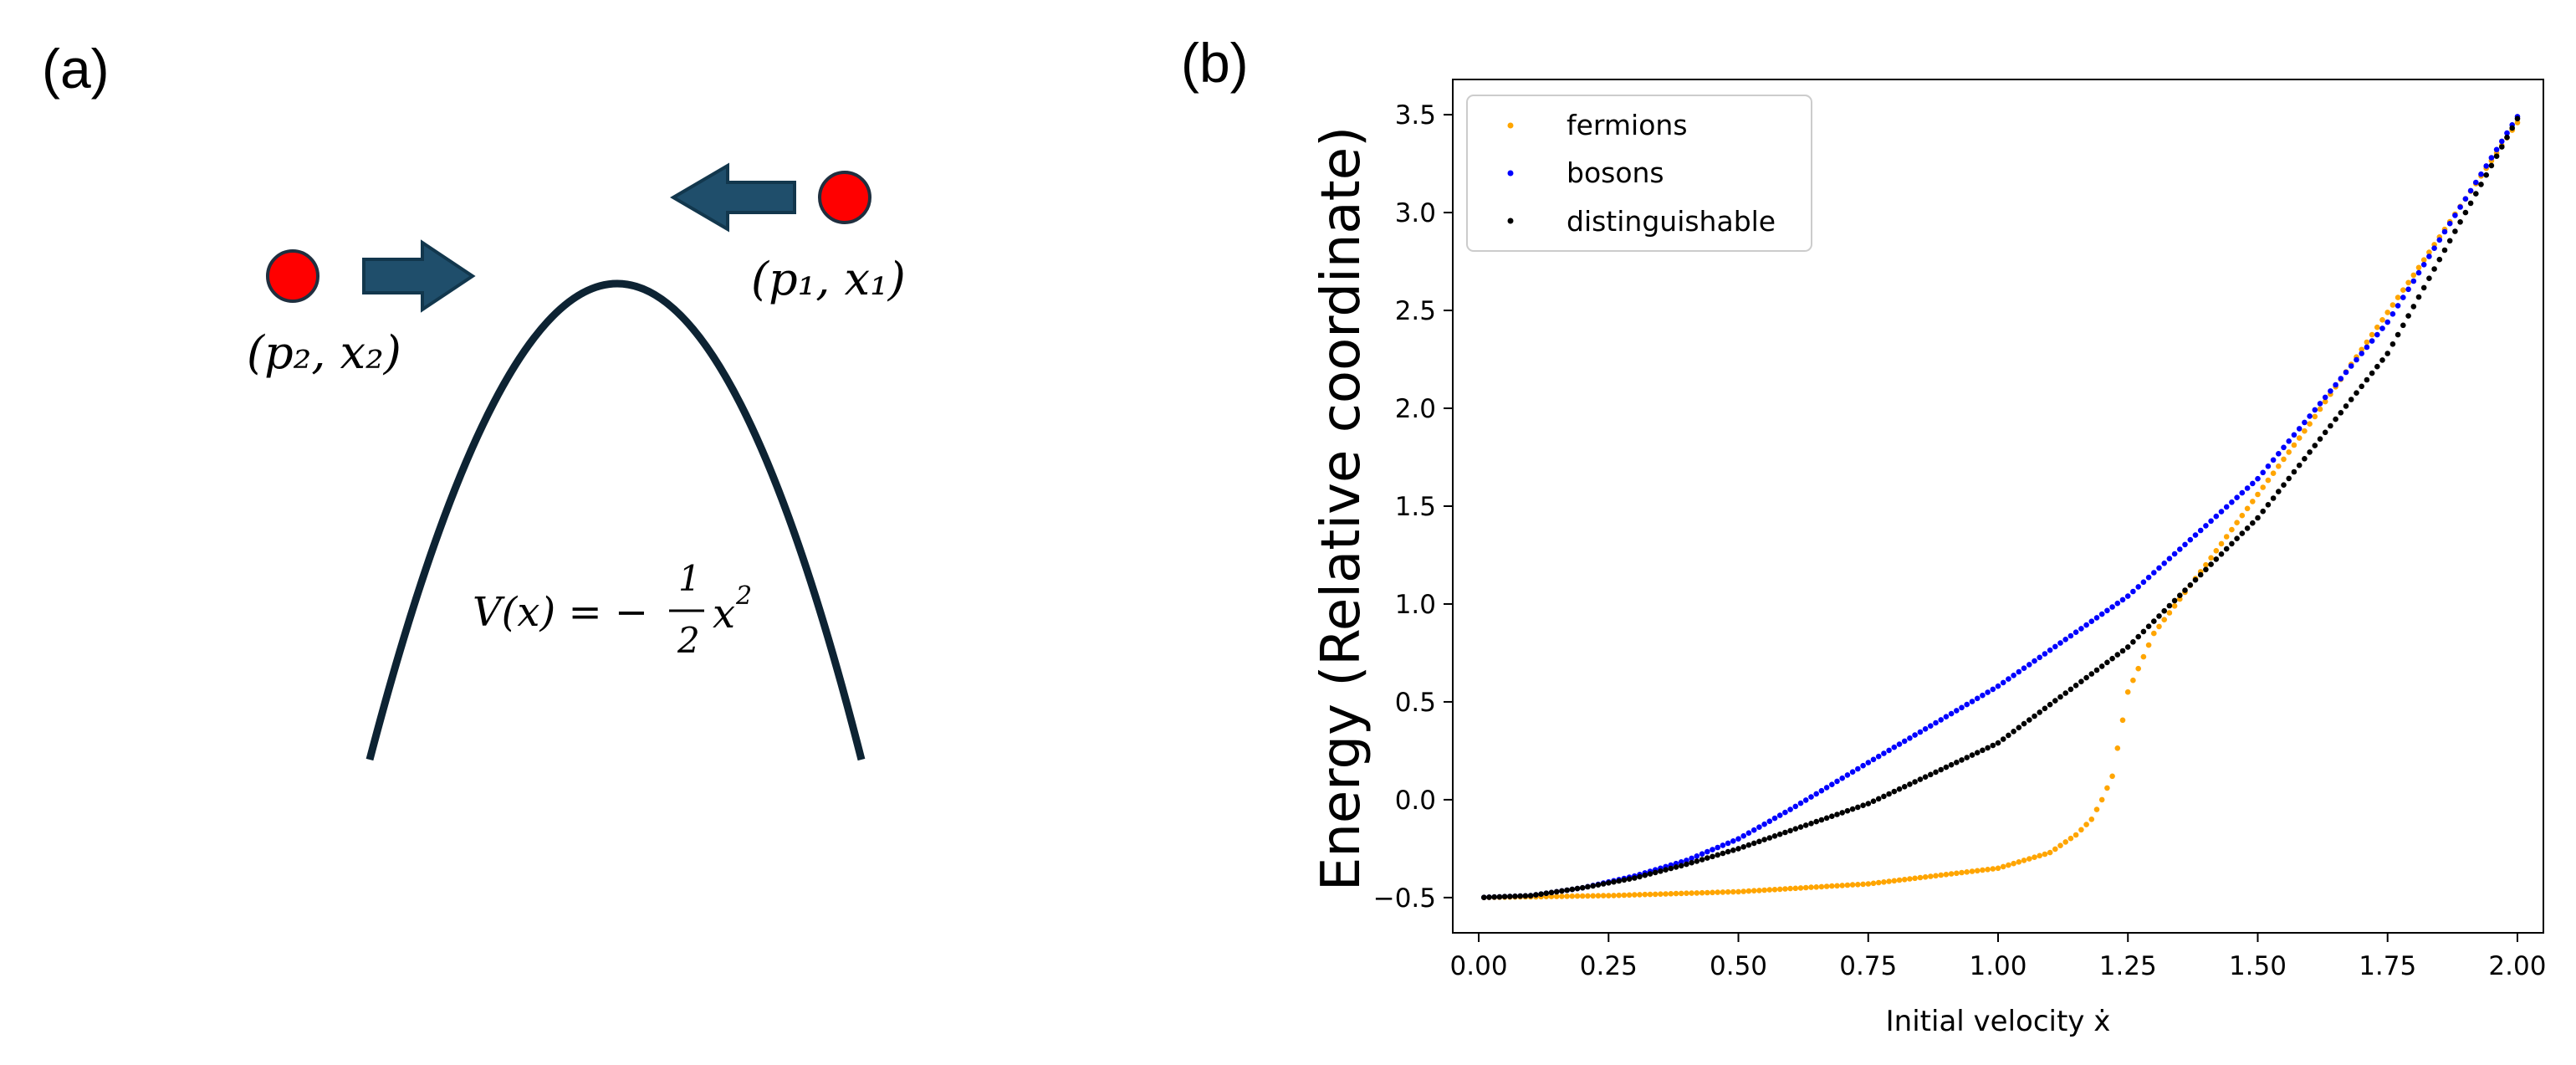 The image size is (2576, 1065). What do you see at coordinates (1415, 311) in the screenshot?
I see `y-tick-label: 2.5` at bounding box center [1415, 311].